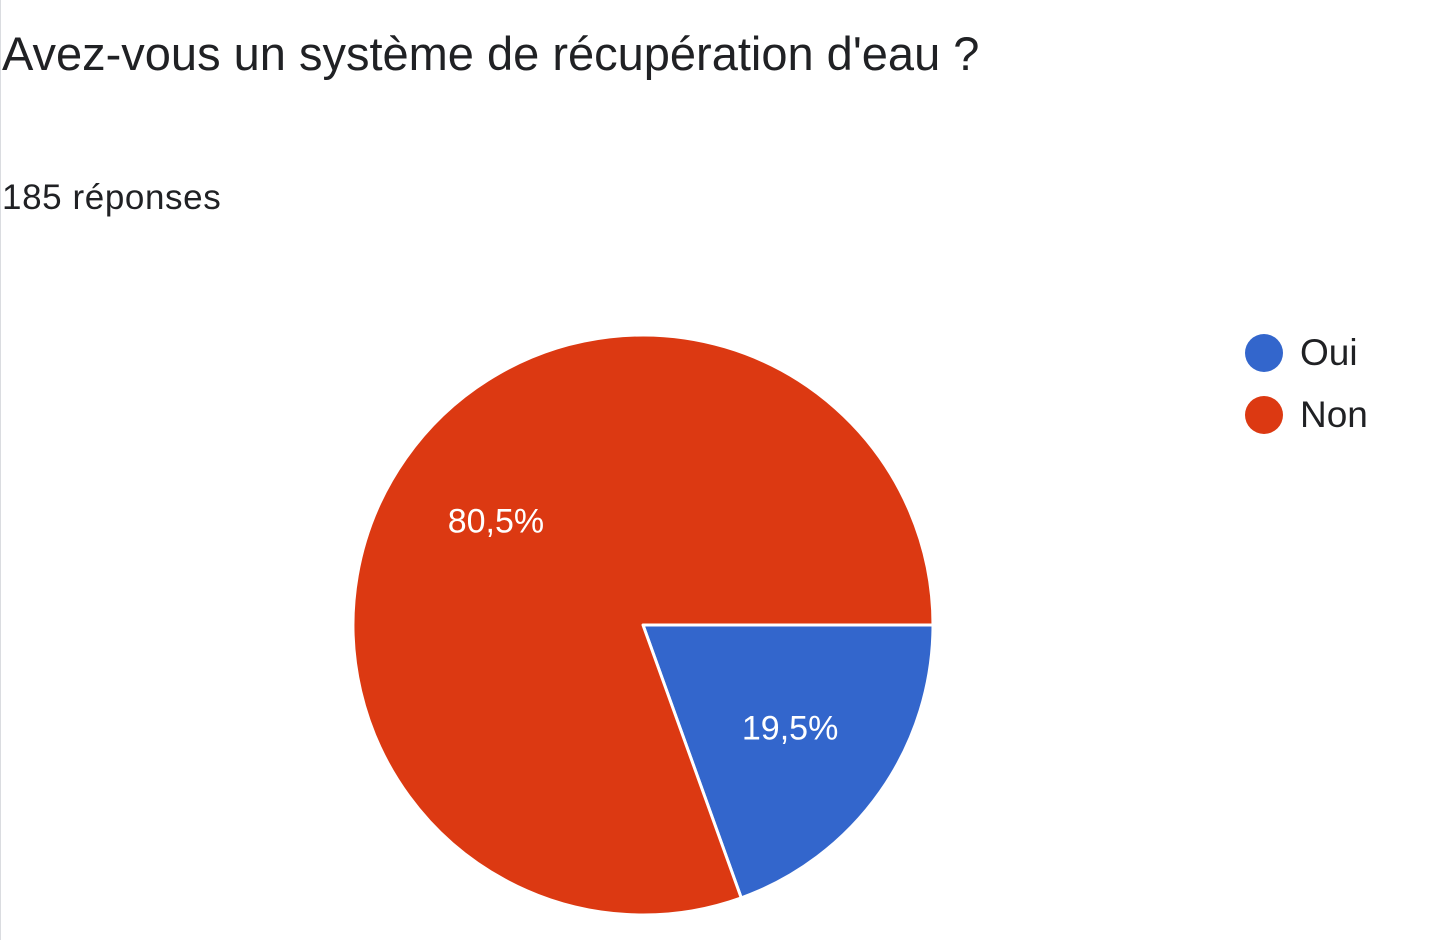 The image size is (1452, 940). I want to click on chart-legend: Oui Non, so click(1306, 394).